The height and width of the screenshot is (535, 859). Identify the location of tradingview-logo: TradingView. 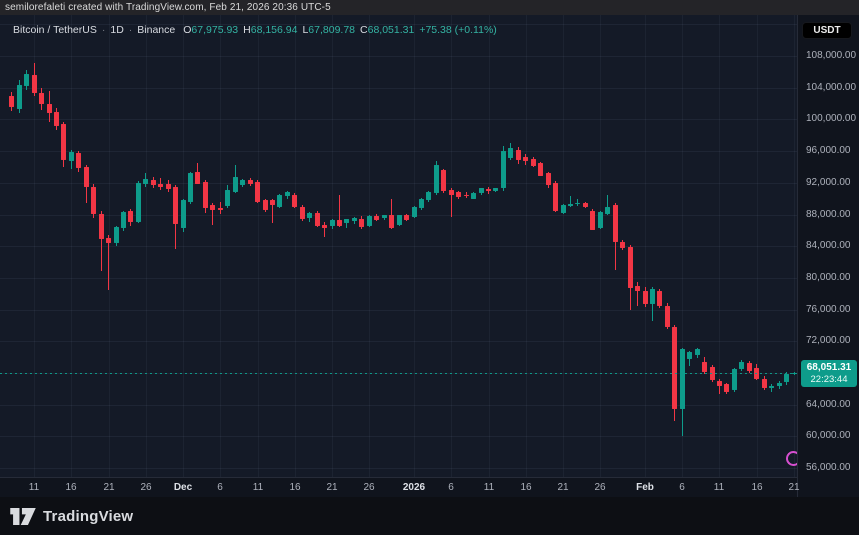
(71, 516).